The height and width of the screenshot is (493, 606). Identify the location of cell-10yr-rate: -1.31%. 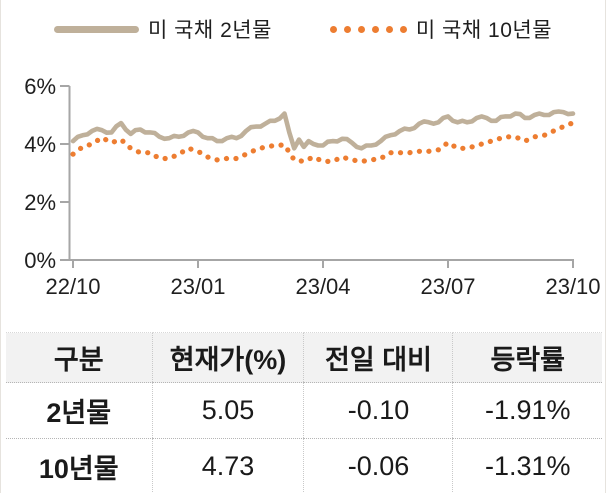
(527, 465).